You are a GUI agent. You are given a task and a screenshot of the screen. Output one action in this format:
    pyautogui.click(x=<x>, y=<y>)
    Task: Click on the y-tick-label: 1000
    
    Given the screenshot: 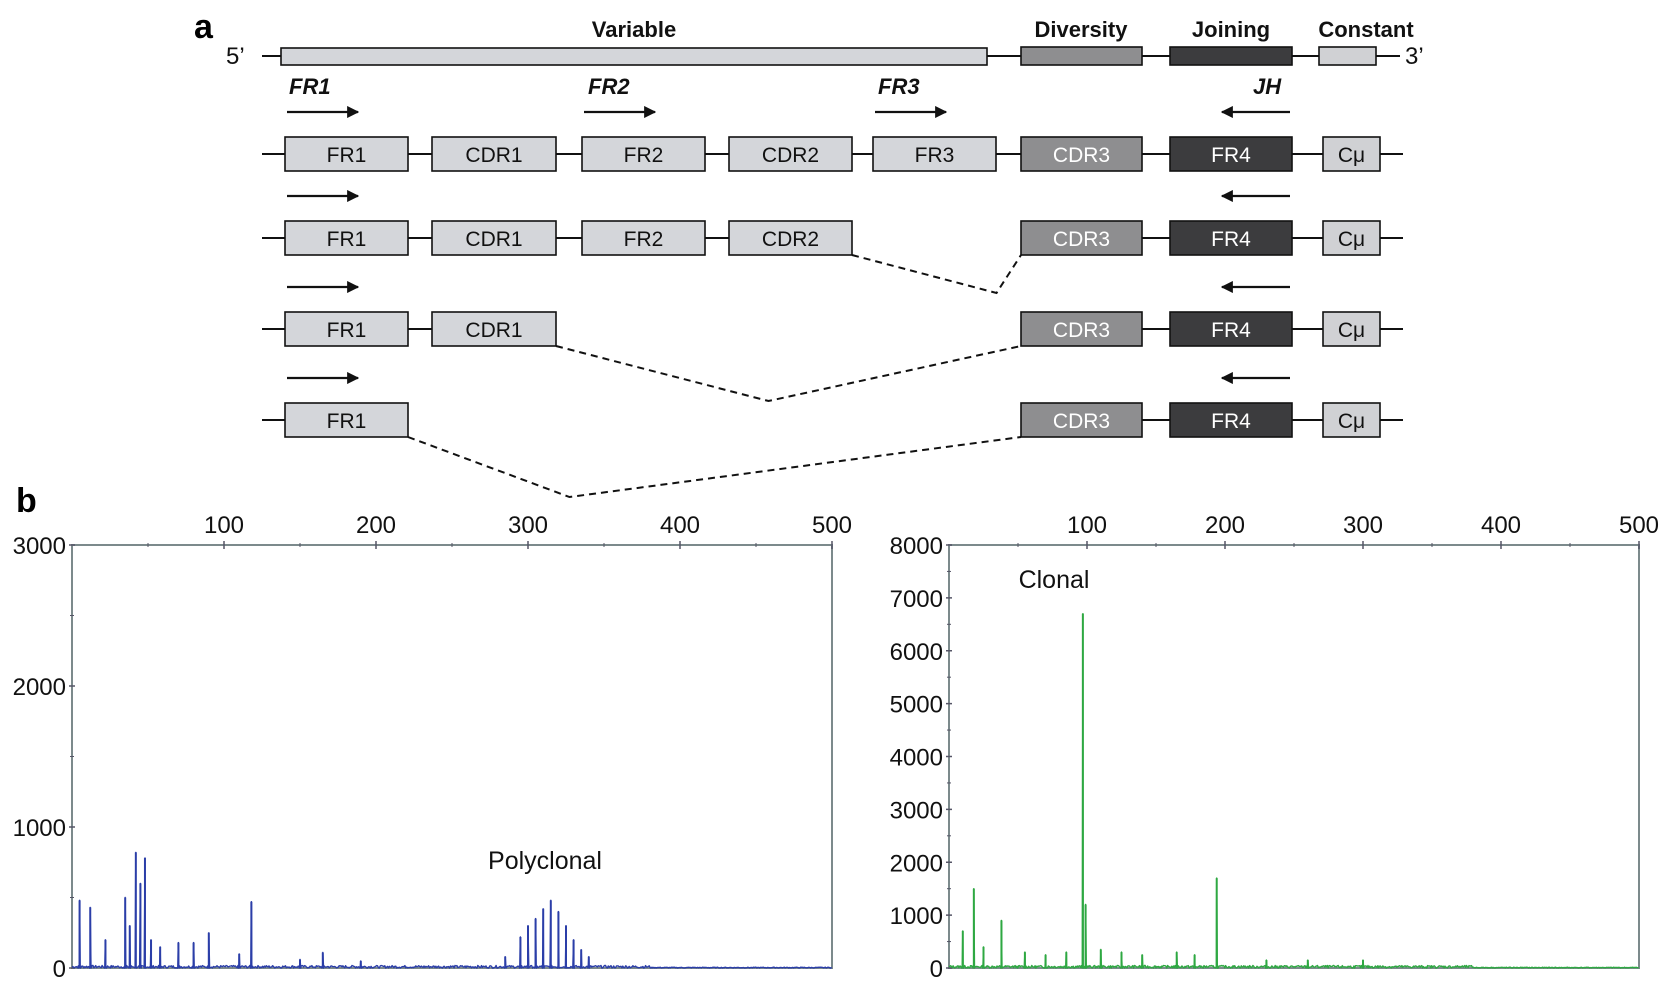 What is the action you would take?
    pyautogui.click(x=916, y=916)
    